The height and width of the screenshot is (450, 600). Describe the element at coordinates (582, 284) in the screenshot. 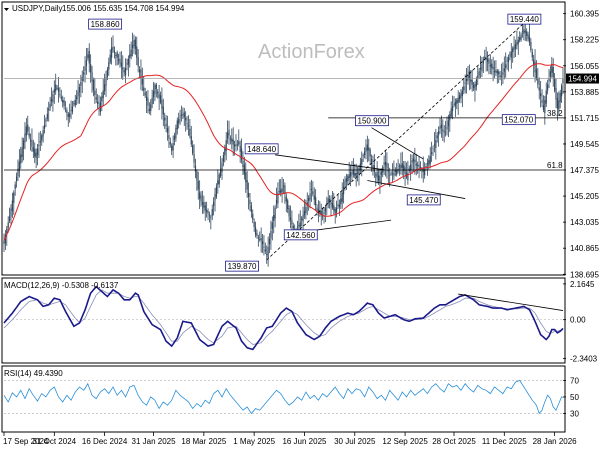

I see `macd-y-tick-label: 2.1645` at that location.